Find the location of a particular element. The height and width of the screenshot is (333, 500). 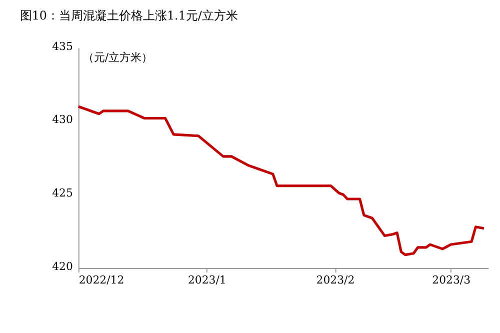

y-axis-title: （元/立方米） is located at coordinates (117, 57).